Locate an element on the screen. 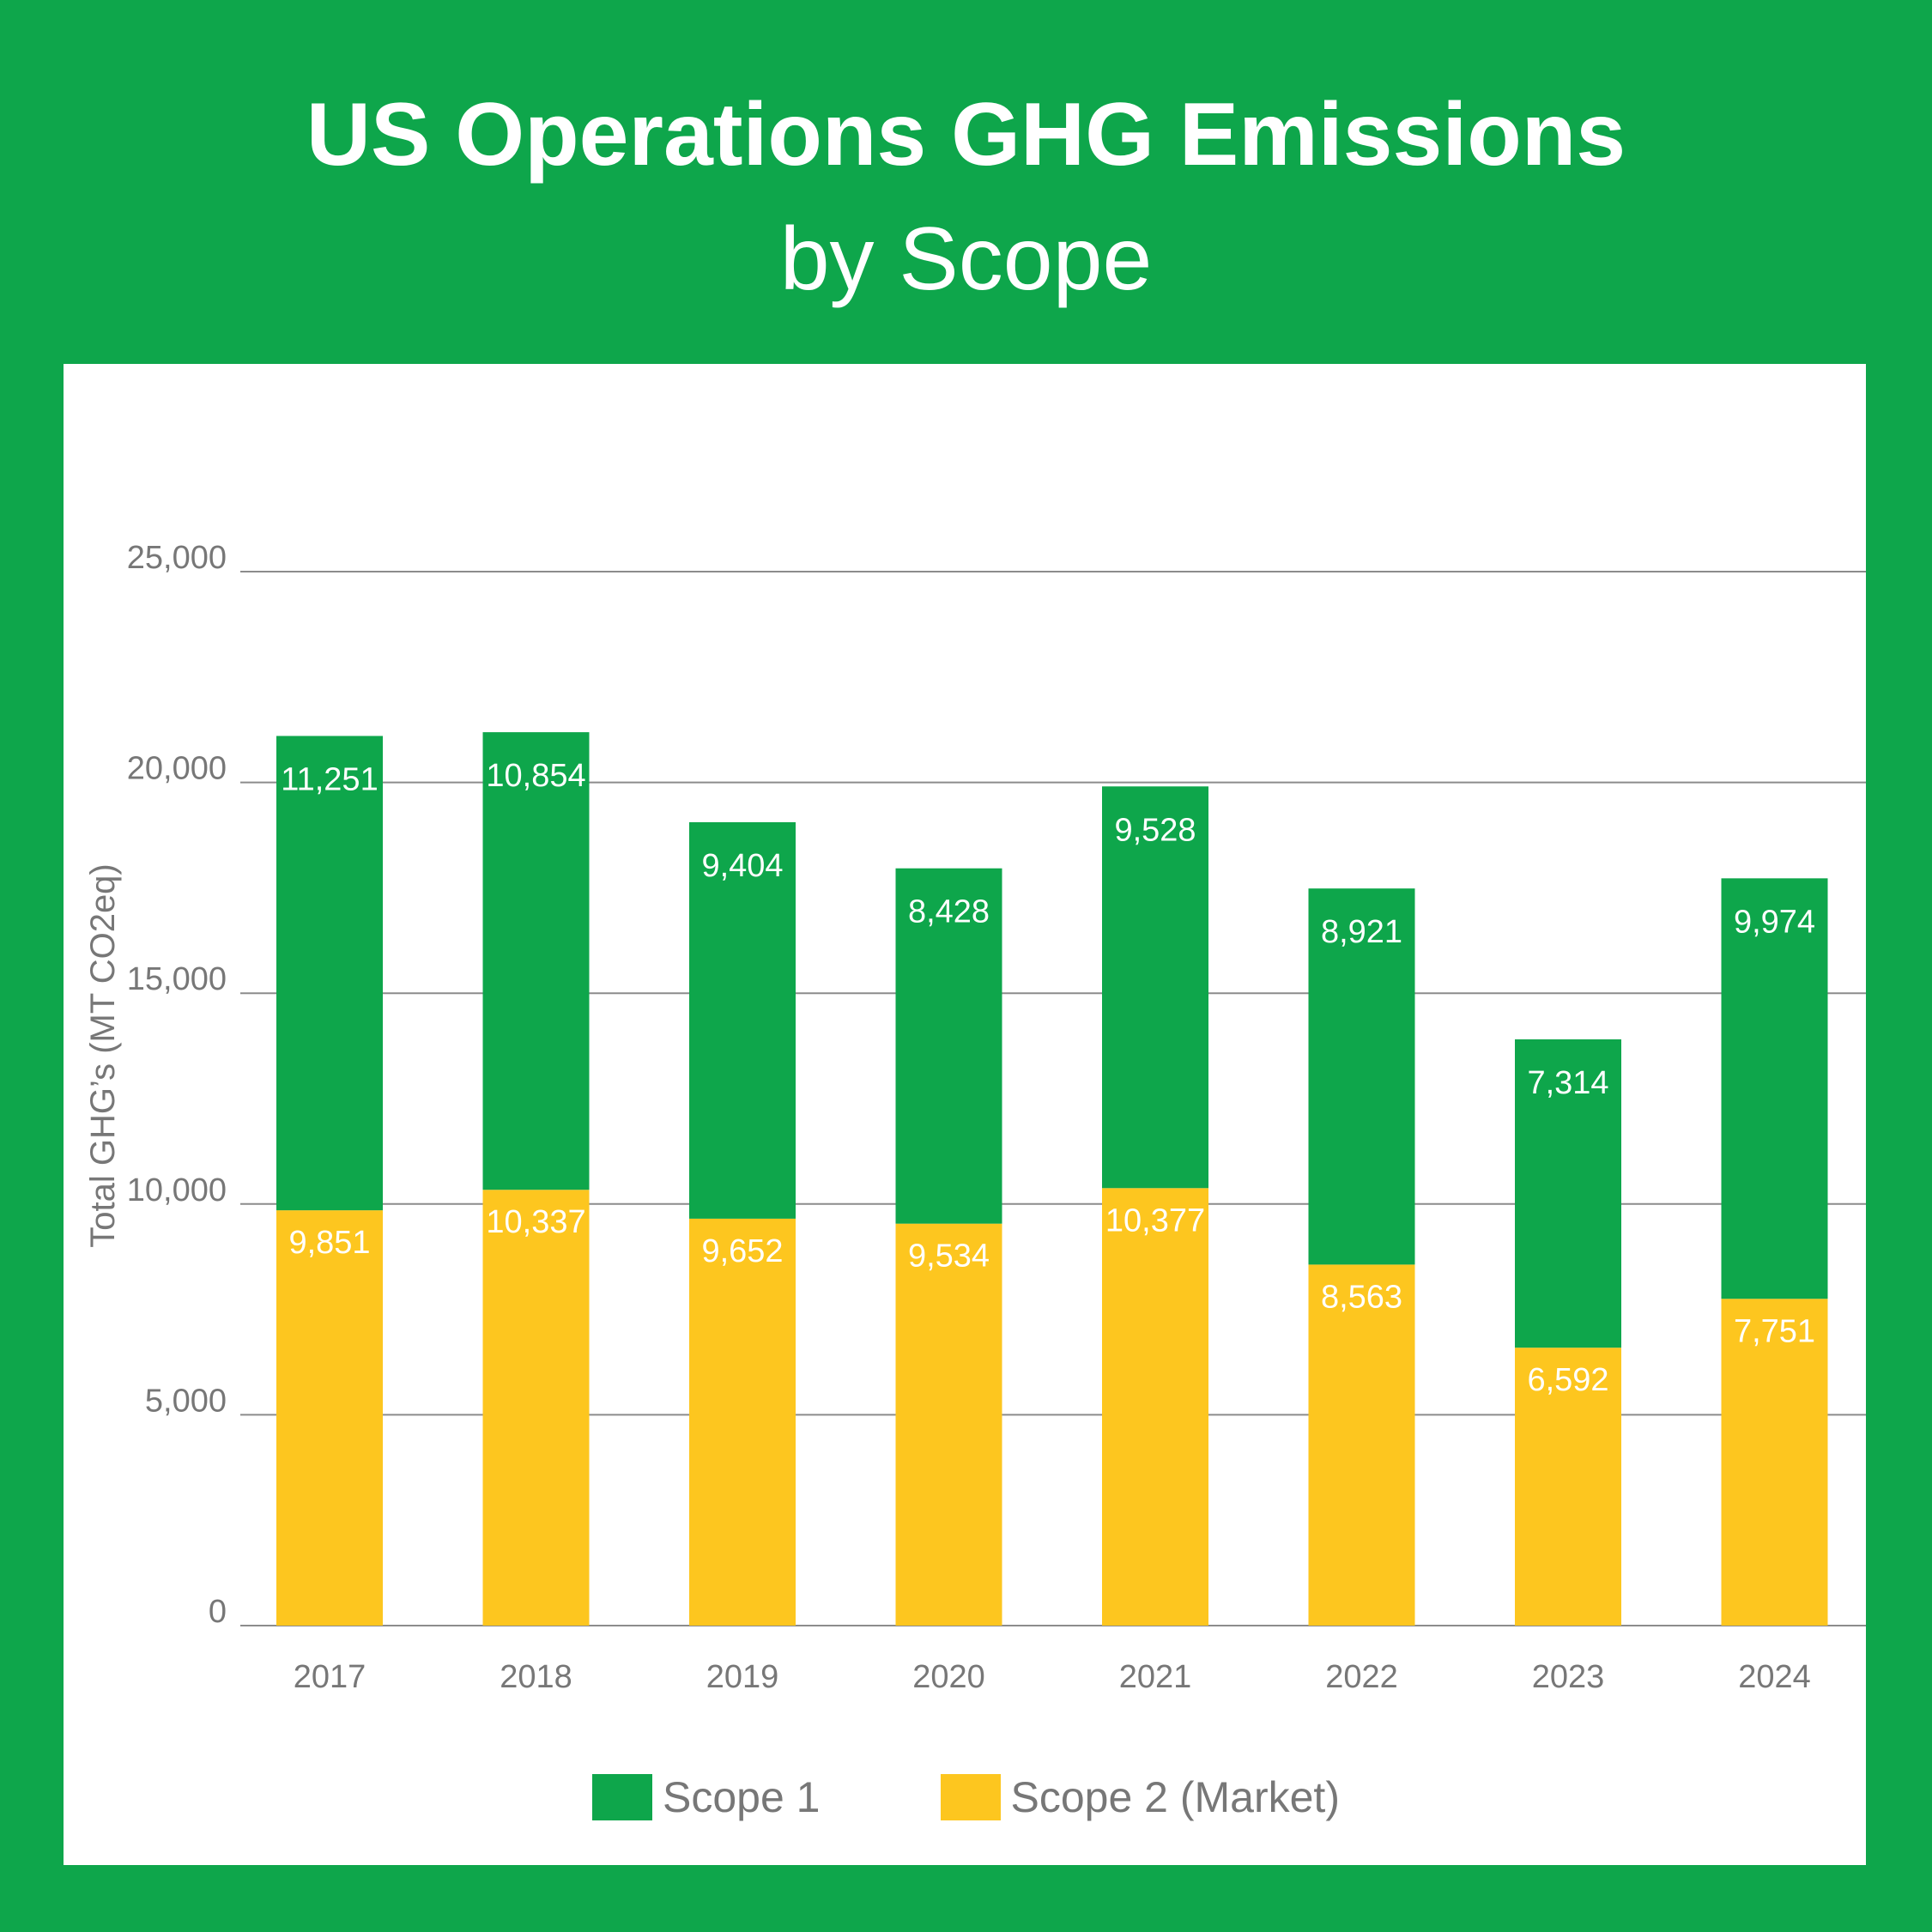 The width and height of the screenshot is (1932, 1932). y-axis-title: Total GHG’s (MT CO2eq) is located at coordinates (103, 1055).